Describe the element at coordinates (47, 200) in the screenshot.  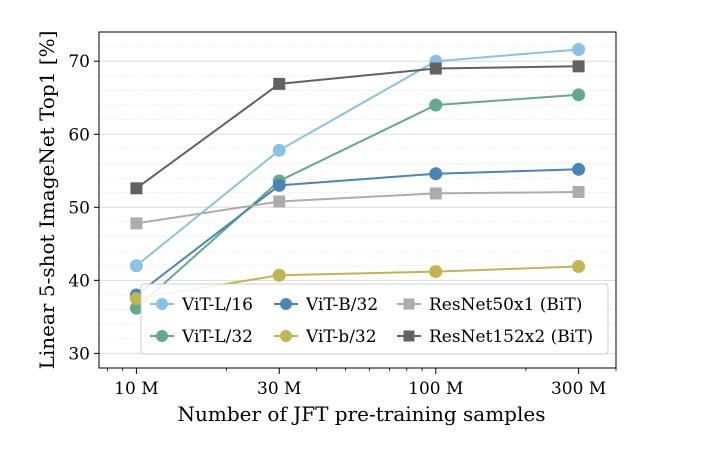
I see `y-axis-label: Linear 5-shot ImageNet Top1 [%]` at that location.